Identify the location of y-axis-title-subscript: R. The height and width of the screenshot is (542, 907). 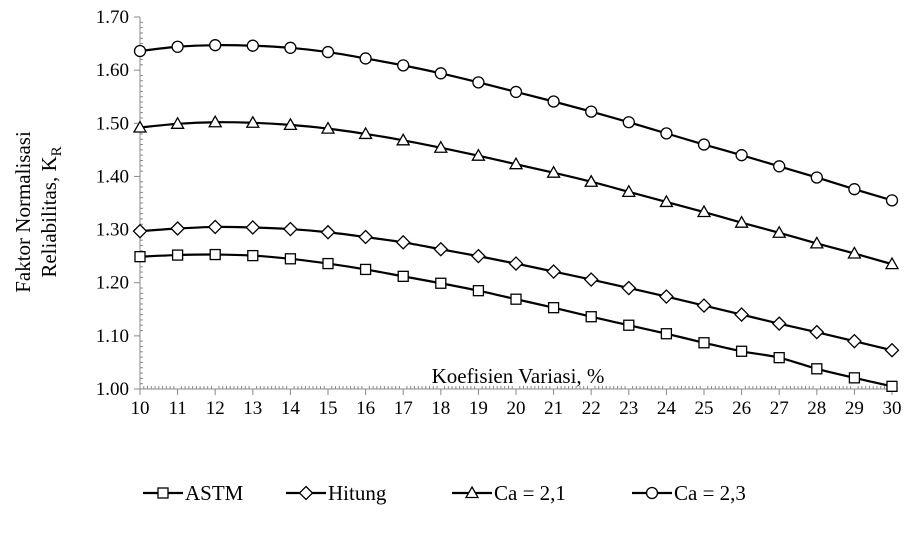
(57, 151).